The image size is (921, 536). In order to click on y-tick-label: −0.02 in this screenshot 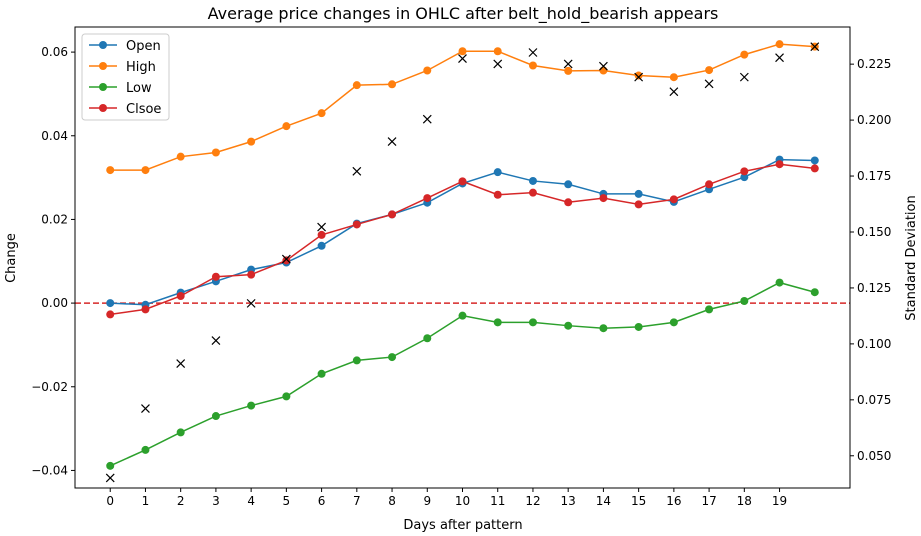, I will do `click(49, 387)`.